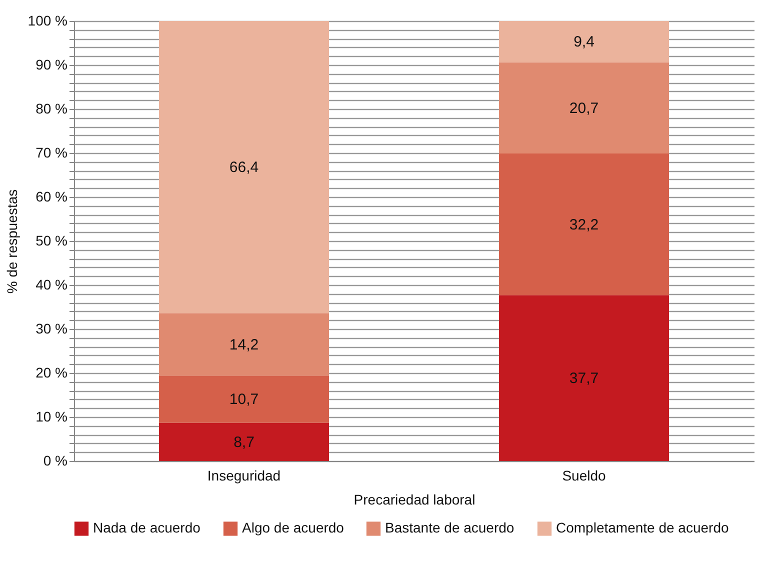 The image size is (777, 568). I want to click on data-label: 37,7, so click(584, 379).